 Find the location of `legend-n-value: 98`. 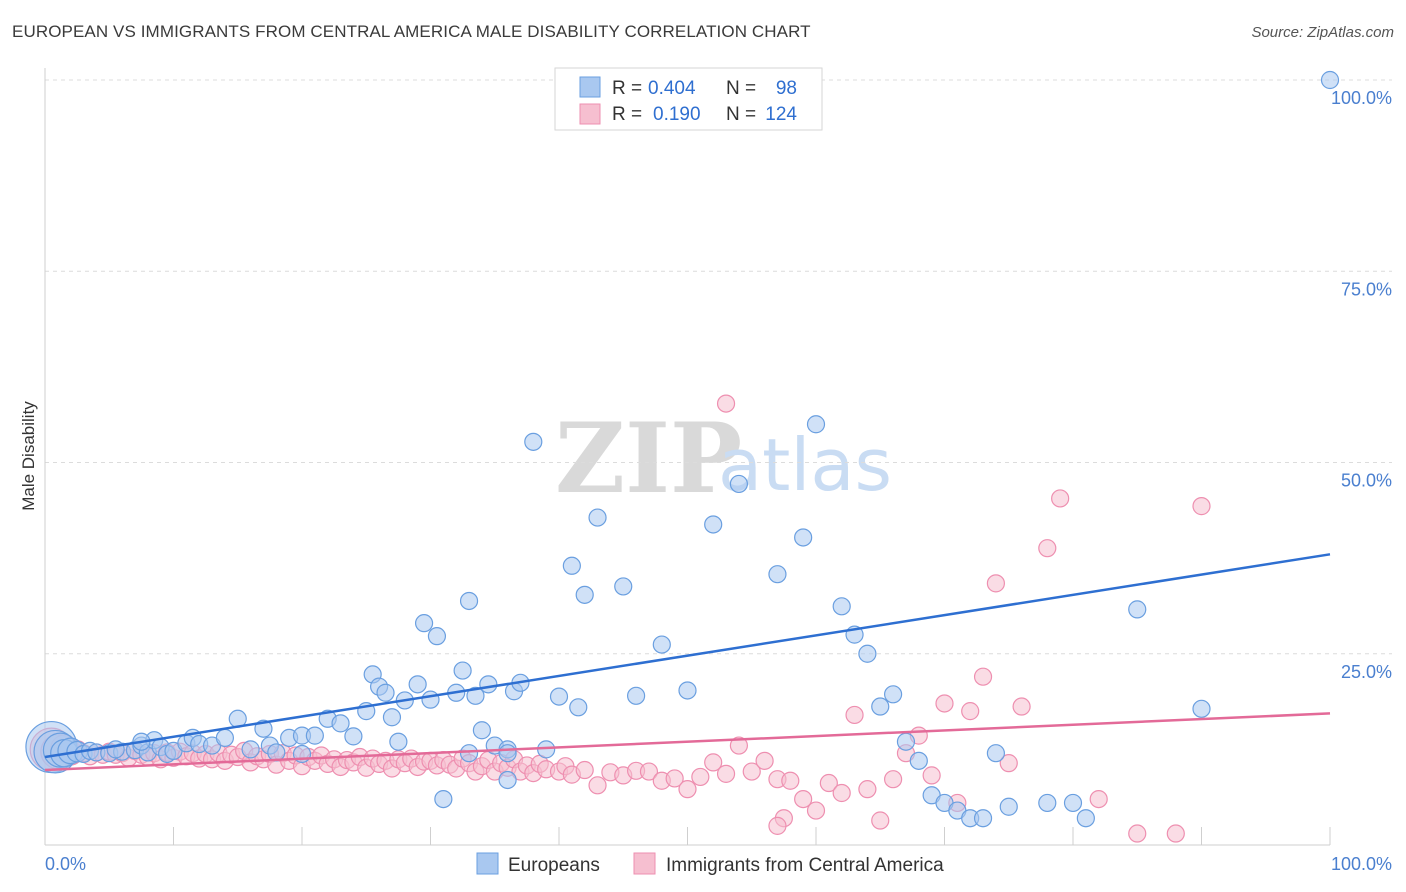

legend-n-value: 98 is located at coordinates (786, 88).